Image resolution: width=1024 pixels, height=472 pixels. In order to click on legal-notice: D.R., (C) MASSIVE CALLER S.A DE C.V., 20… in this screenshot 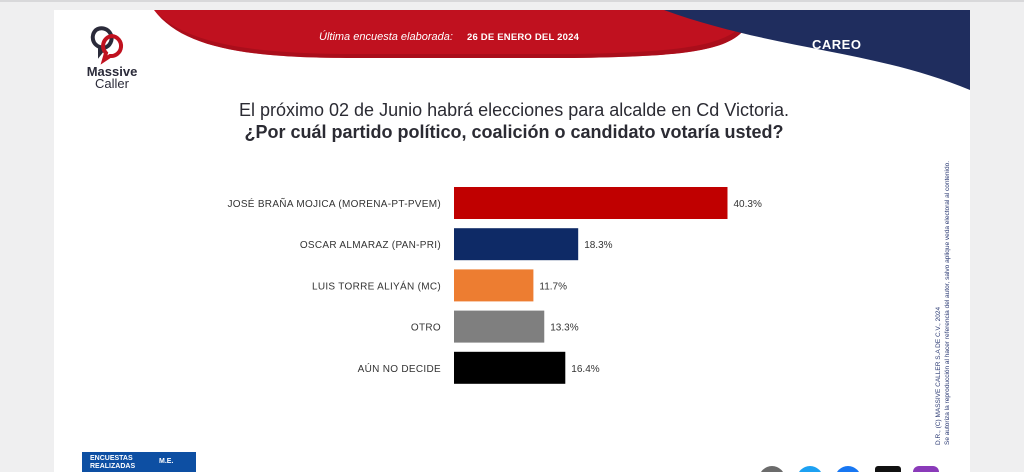, I will do `click(935, 280)`.